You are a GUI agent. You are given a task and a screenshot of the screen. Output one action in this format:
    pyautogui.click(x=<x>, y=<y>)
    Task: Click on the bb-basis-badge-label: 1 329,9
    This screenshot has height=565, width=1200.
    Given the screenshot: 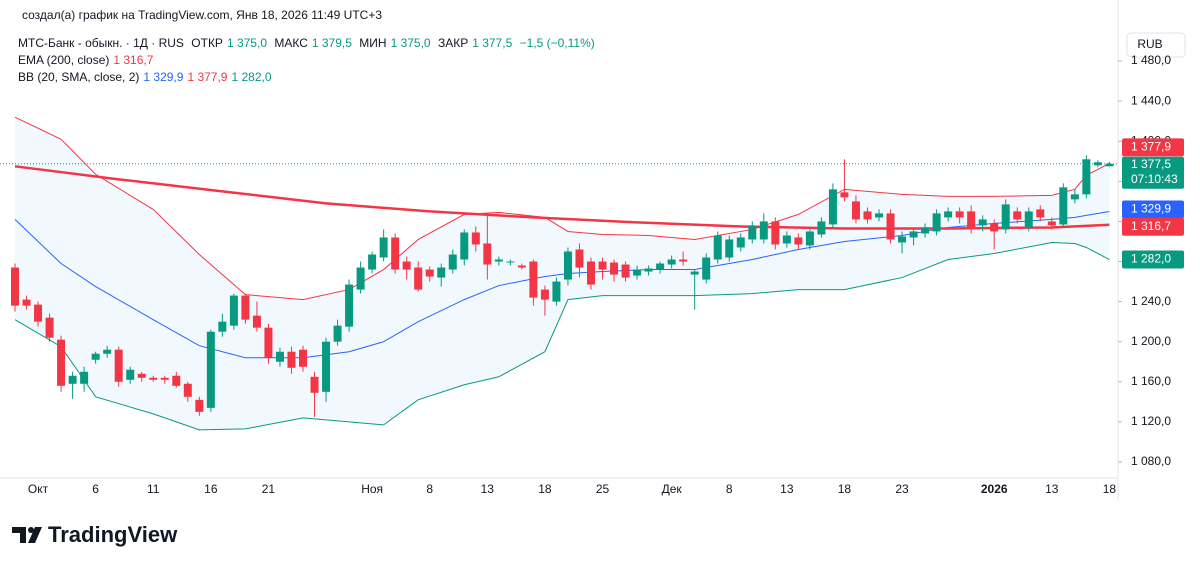 What is the action you would take?
    pyautogui.click(x=1151, y=209)
    